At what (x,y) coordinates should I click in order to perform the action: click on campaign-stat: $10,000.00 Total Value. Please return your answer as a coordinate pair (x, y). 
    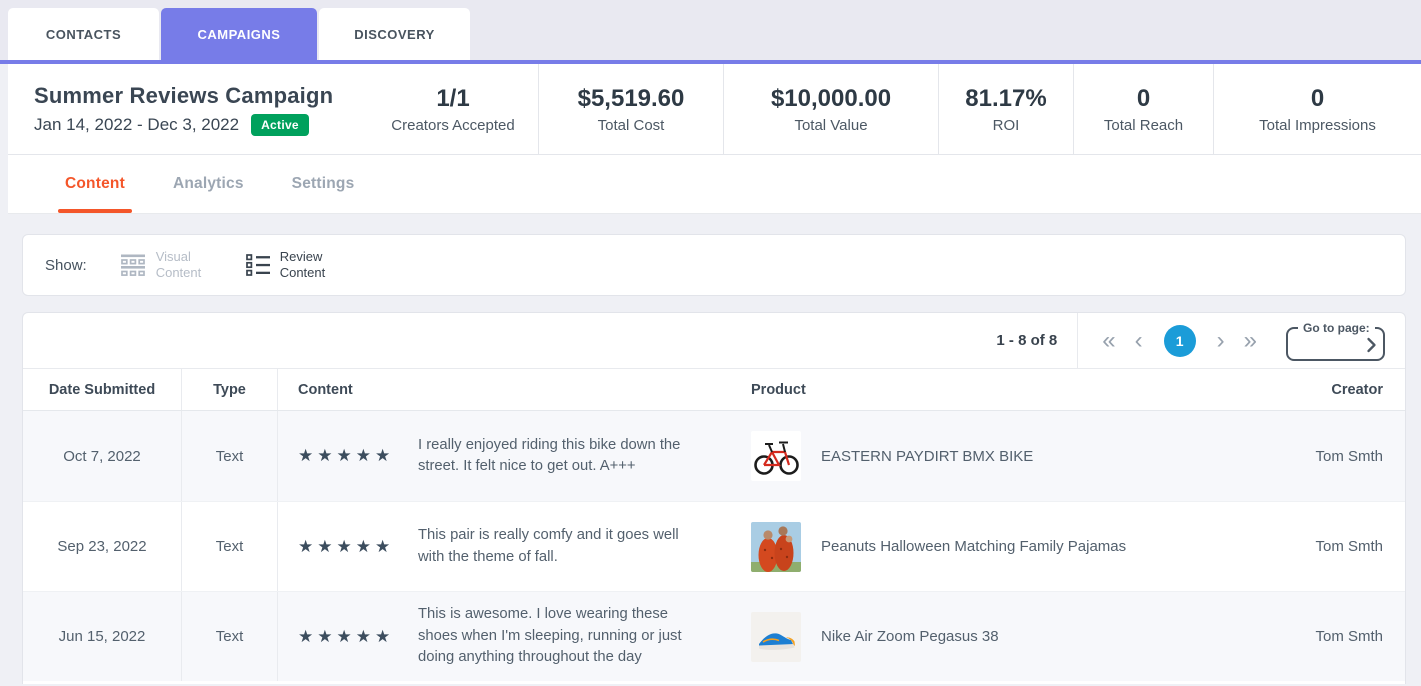
    Looking at the image, I should click on (830, 109).